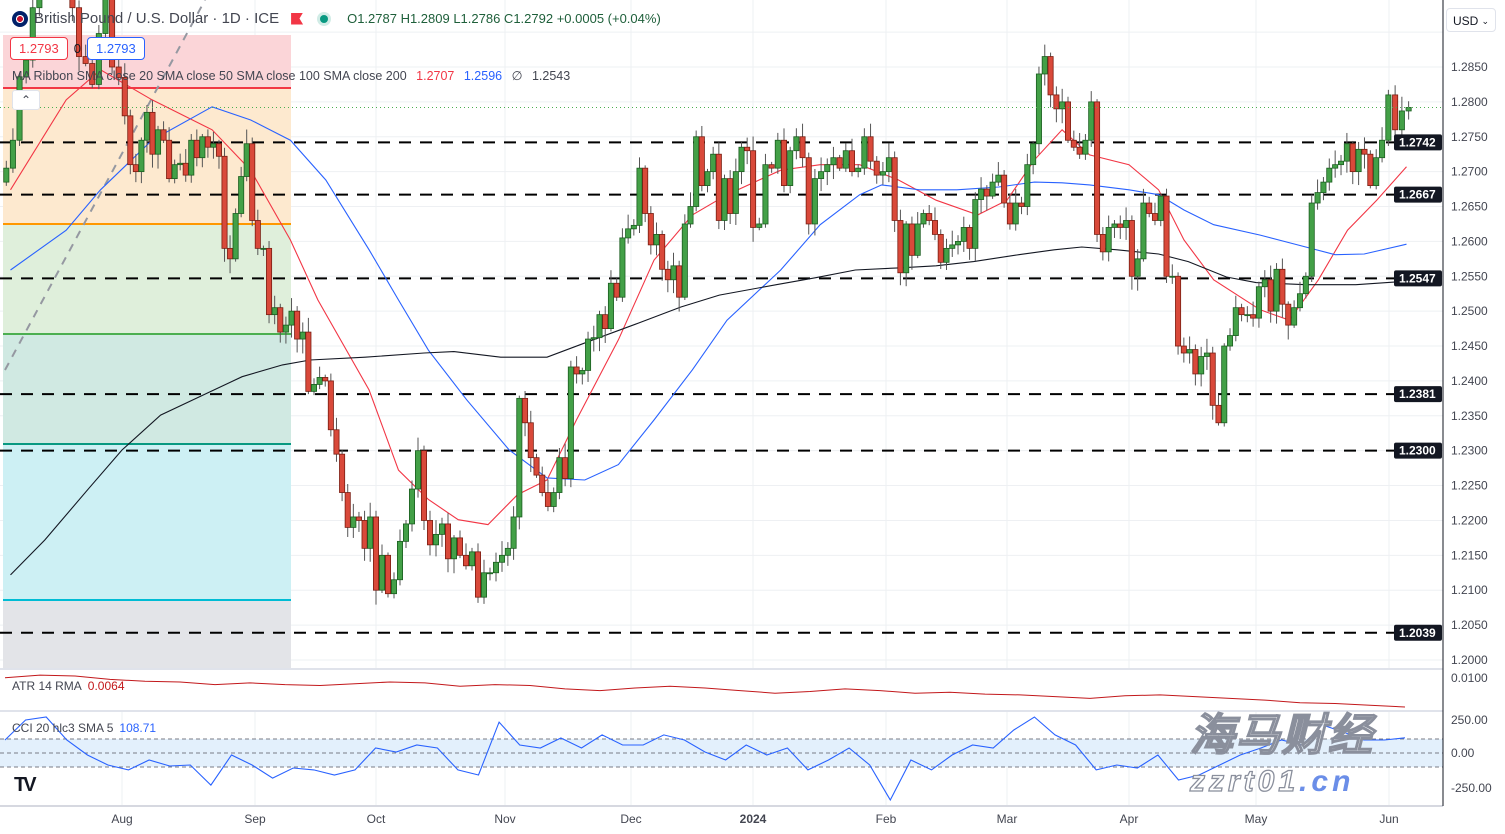  Describe the element at coordinates (324, 18) in the screenshot. I see `market-open-dot-icon` at that location.